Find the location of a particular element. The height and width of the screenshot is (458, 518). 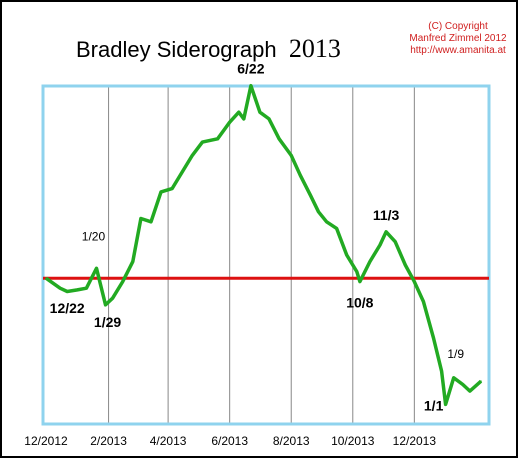

x-tick-label: 2/2013 is located at coordinates (108, 441).